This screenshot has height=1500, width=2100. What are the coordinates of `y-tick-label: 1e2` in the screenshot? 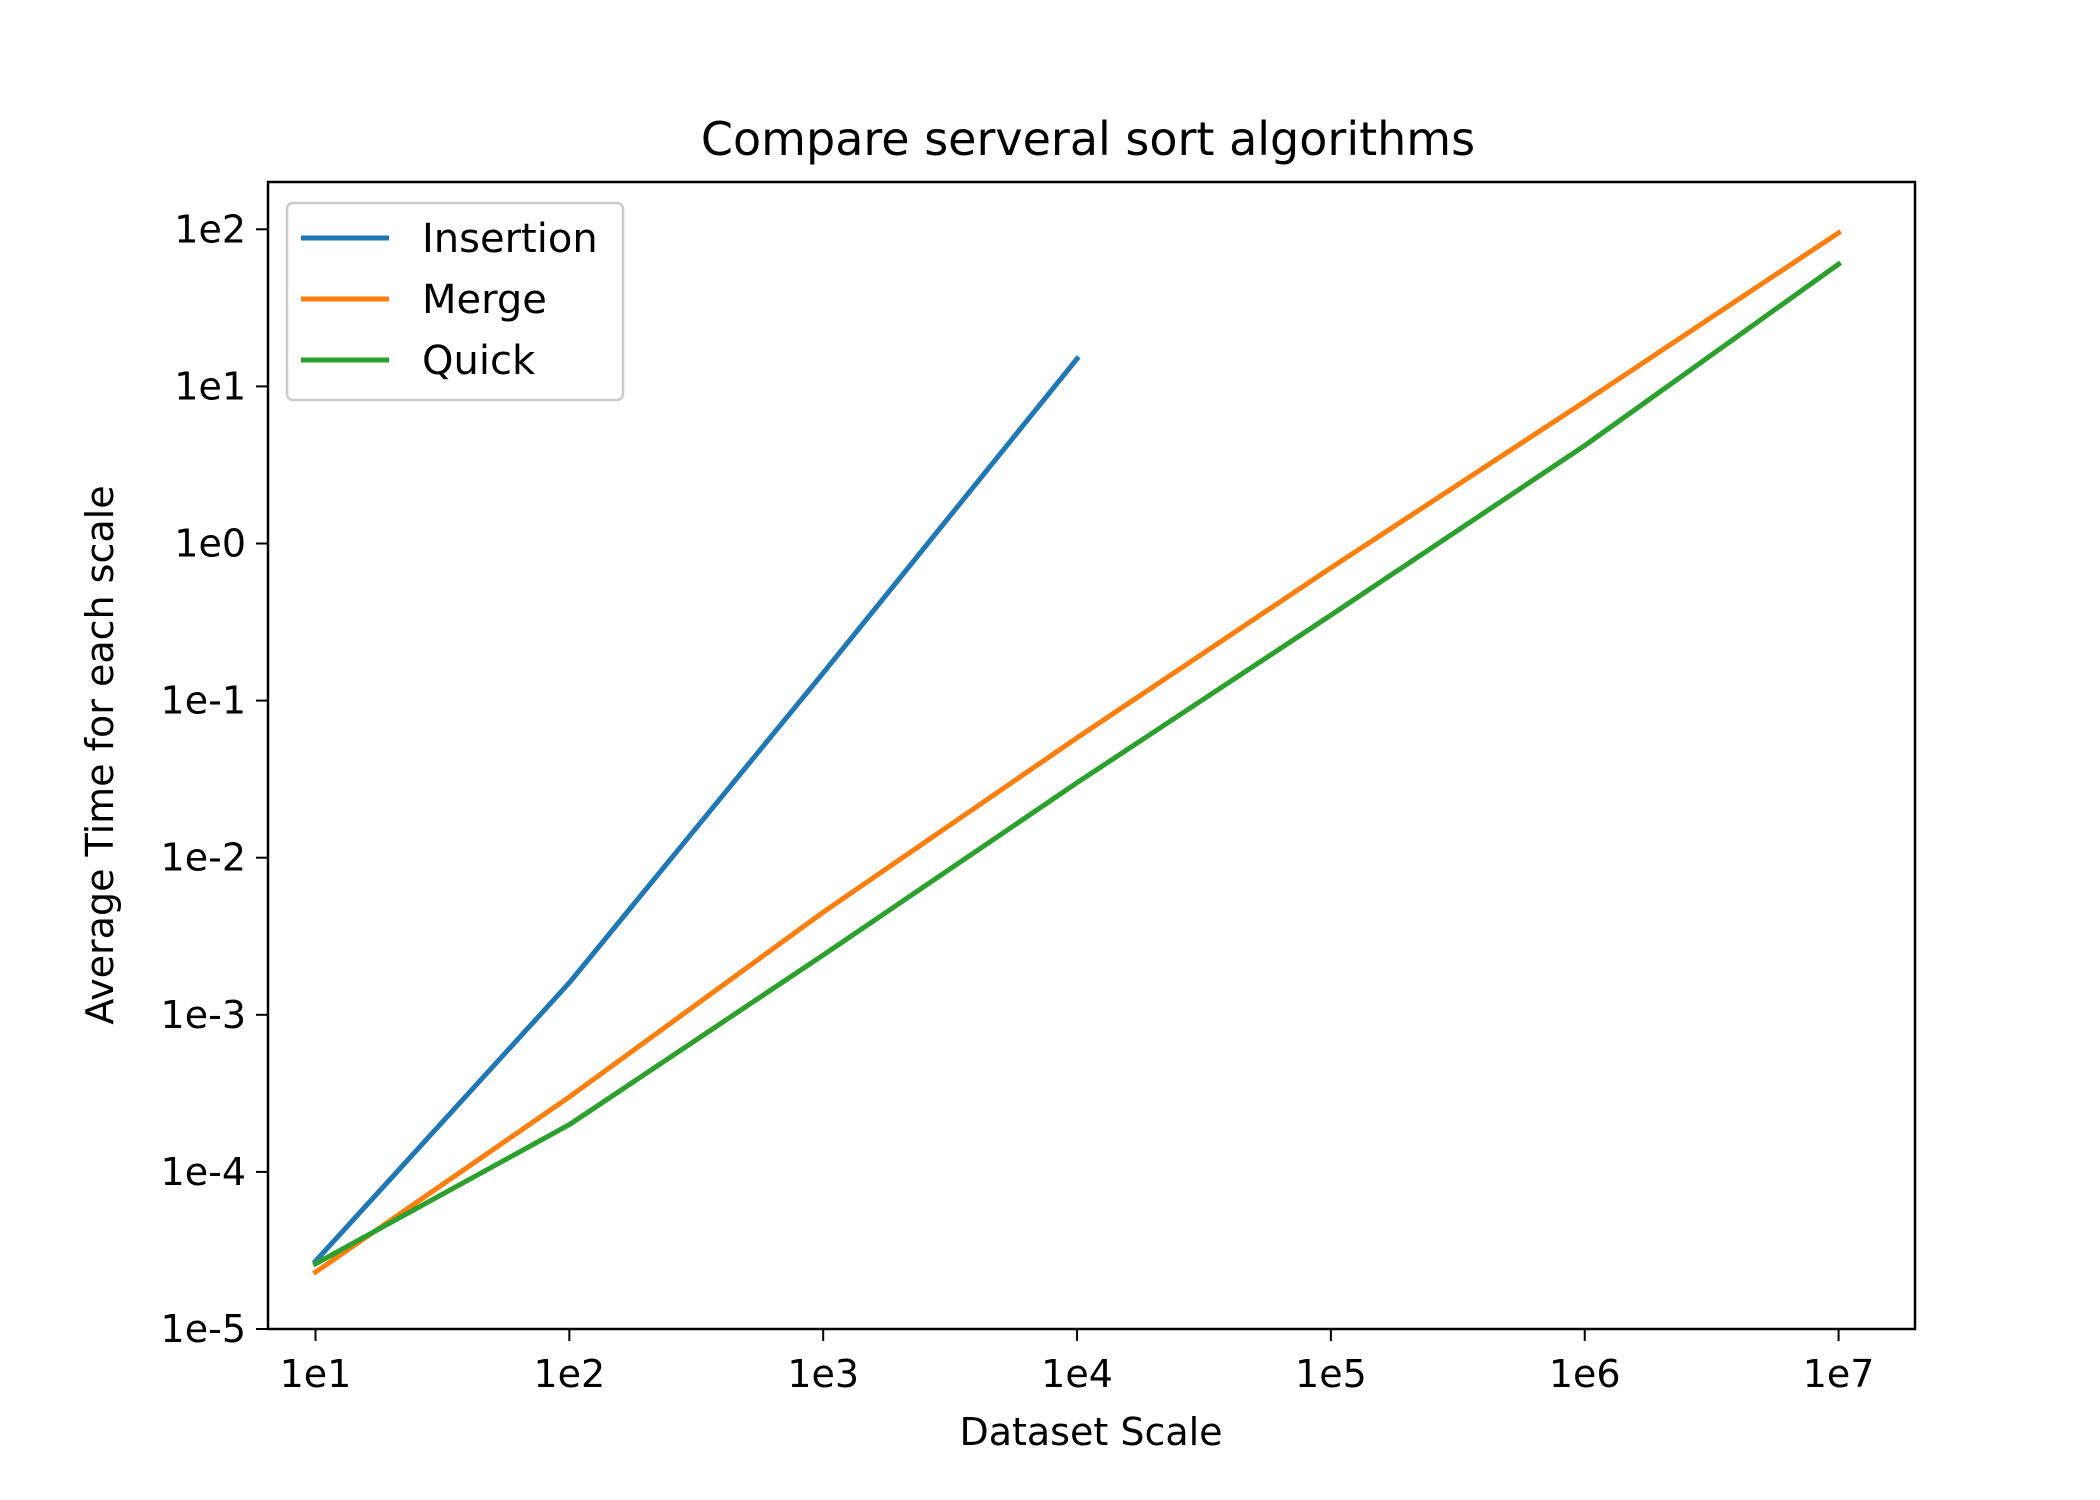 It's located at (210, 229).